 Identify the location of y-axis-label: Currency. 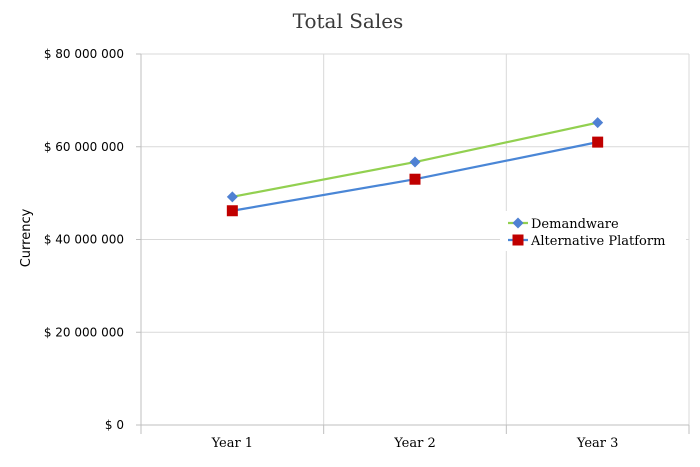
(26, 237).